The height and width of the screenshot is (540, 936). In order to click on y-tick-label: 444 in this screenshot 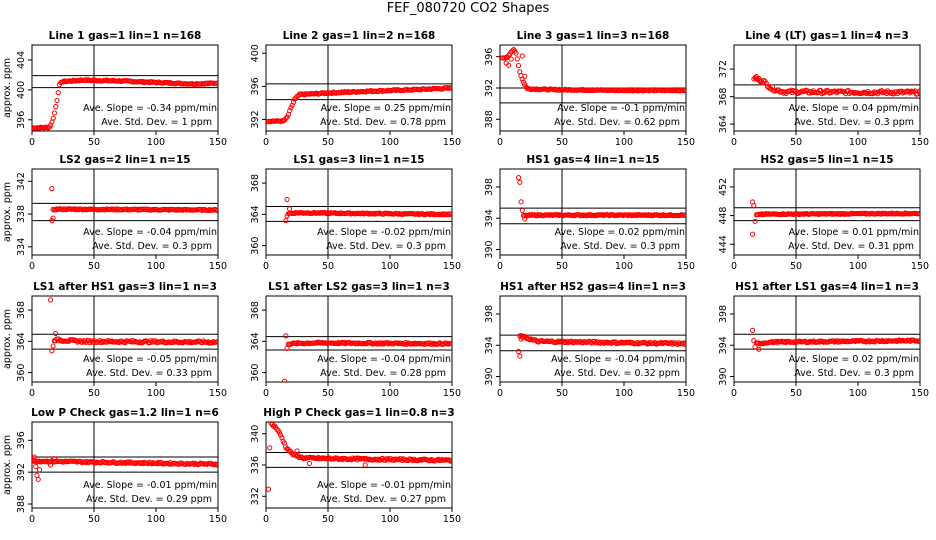, I will do `click(723, 244)`.